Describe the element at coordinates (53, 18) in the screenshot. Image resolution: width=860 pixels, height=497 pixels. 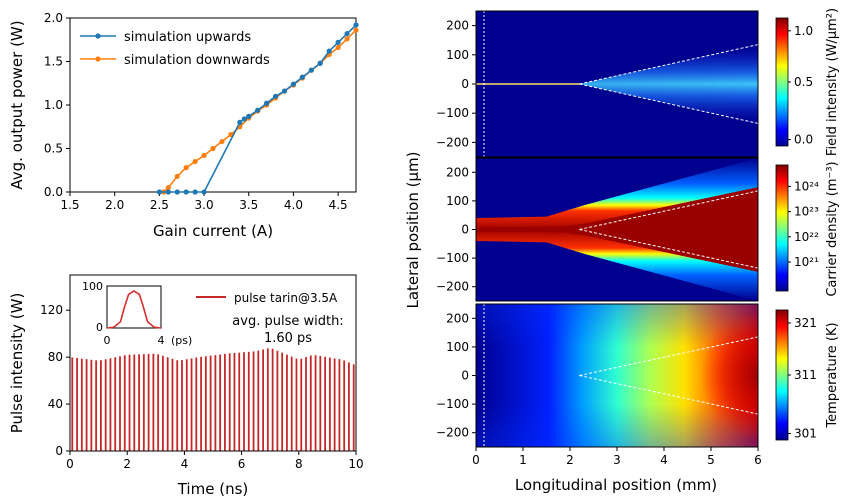
I see `y-tick-label: 2.0` at that location.